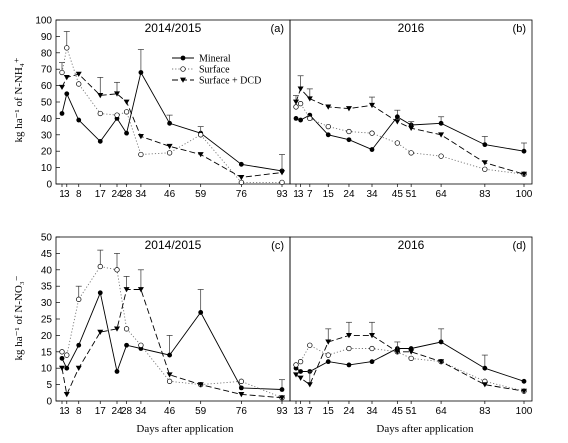 This screenshot has height=443, width=568. What do you see at coordinates (49, 385) in the screenshot?
I see `y-tick-label: 5` at bounding box center [49, 385].